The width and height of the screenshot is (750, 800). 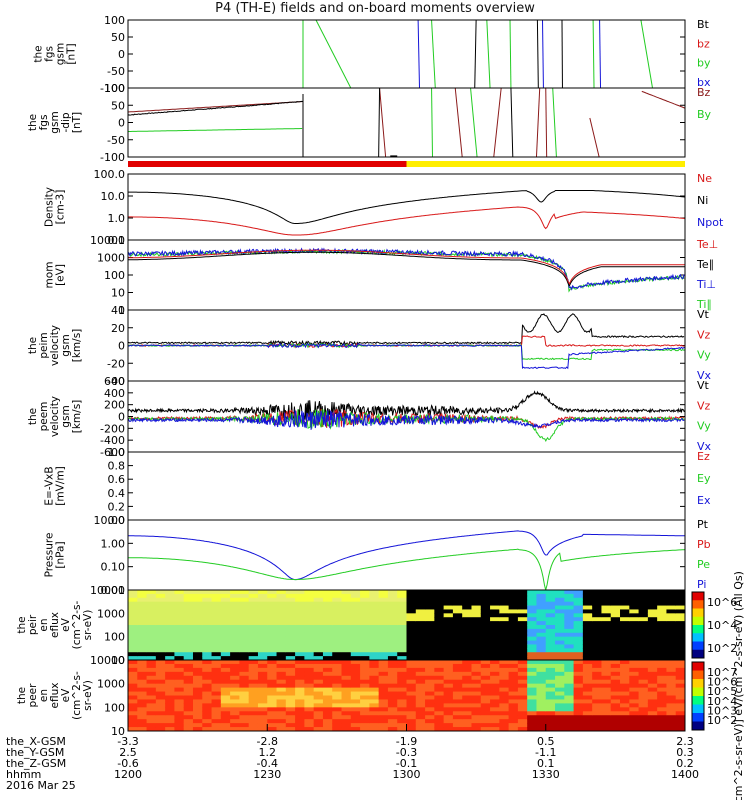 I want to click on legend-entry: Vt, so click(x=703, y=385).